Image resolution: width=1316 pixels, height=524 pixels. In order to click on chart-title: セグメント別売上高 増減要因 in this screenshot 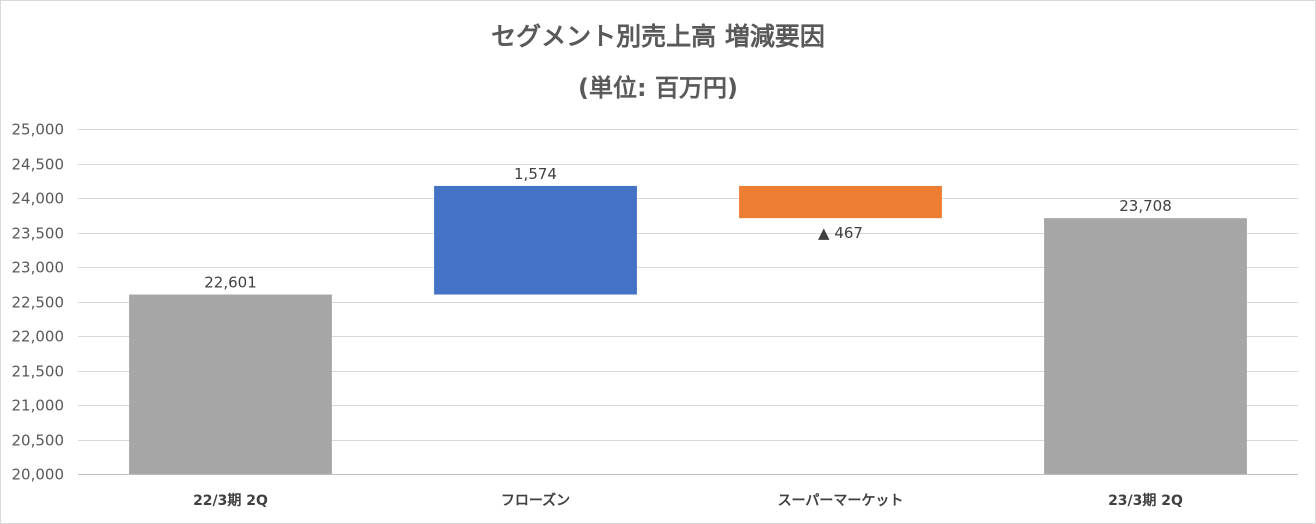, I will do `click(658, 36)`.